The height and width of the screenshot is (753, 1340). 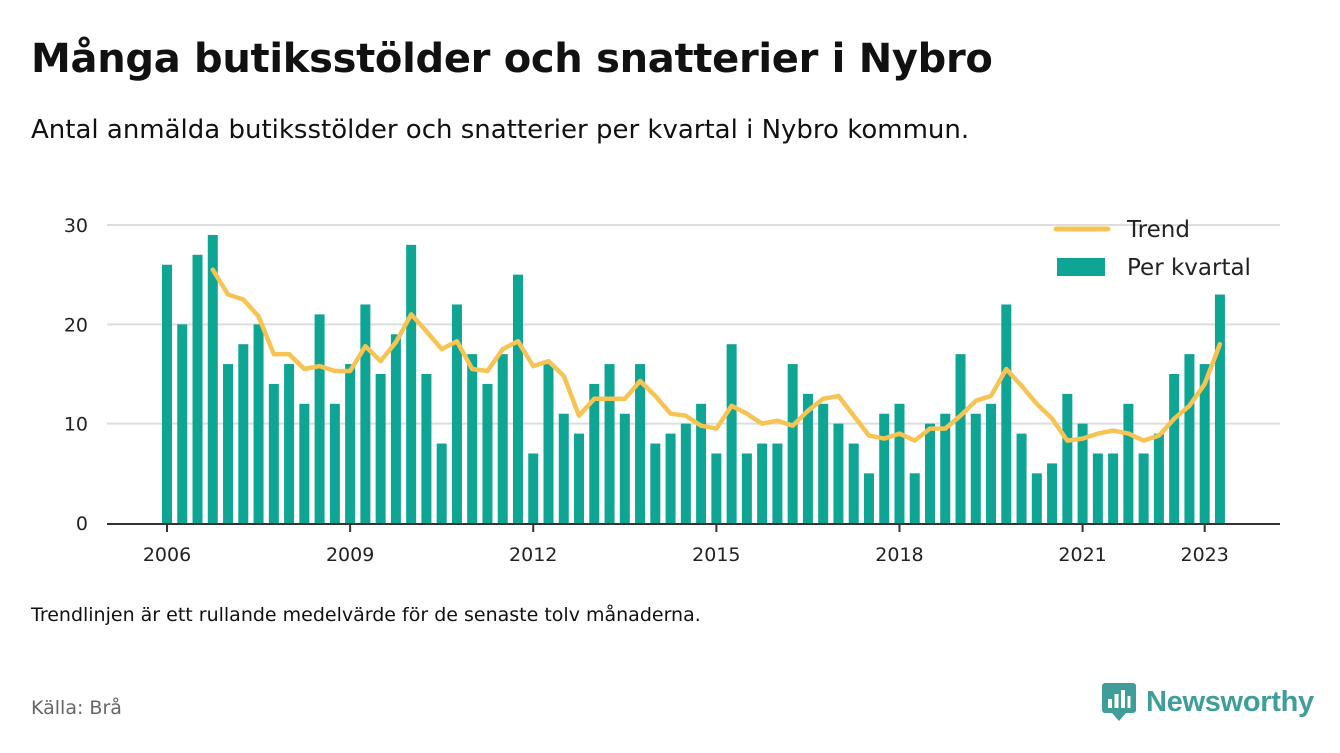 I want to click on legend-bar-label: Per kvartal, so click(x=1189, y=268).